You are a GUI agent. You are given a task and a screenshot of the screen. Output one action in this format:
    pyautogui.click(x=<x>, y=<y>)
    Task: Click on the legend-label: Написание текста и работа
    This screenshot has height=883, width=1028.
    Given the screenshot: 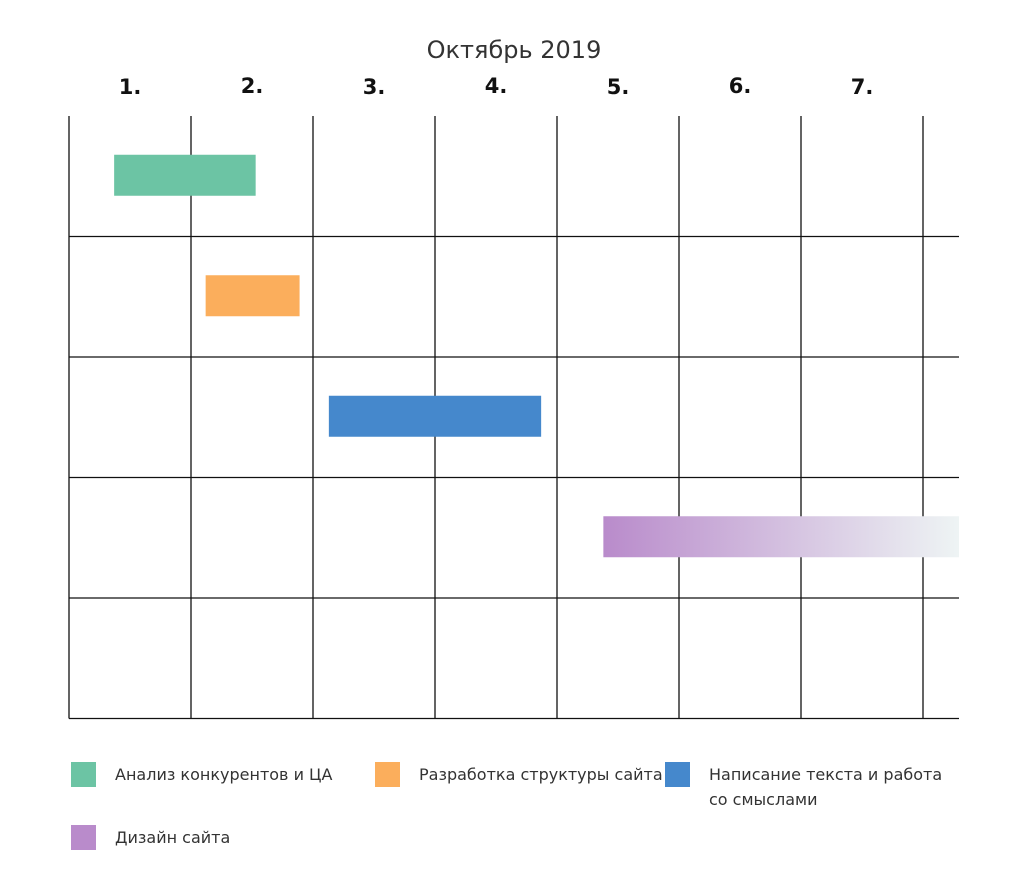 What is the action you would take?
    pyautogui.click(x=825, y=774)
    